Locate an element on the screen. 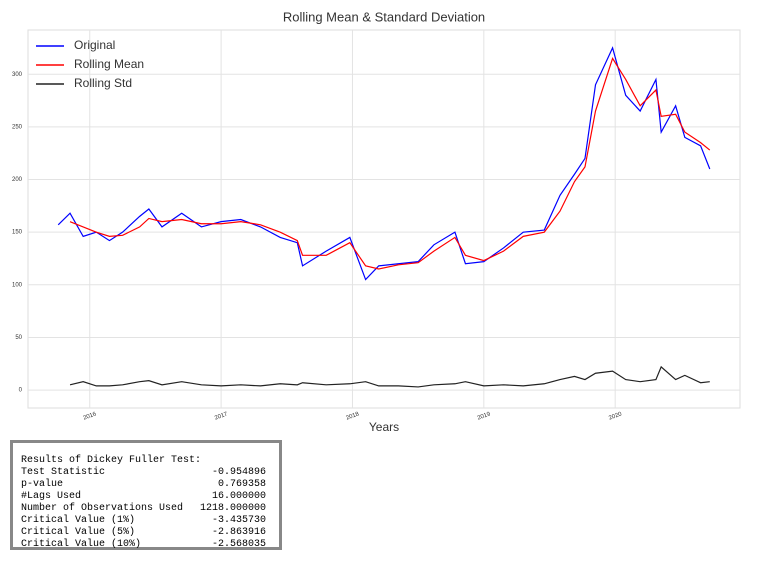 This screenshot has height=564, width=764. result-row: Critical Value (5%) -2.863916 is located at coordinates (143, 533).